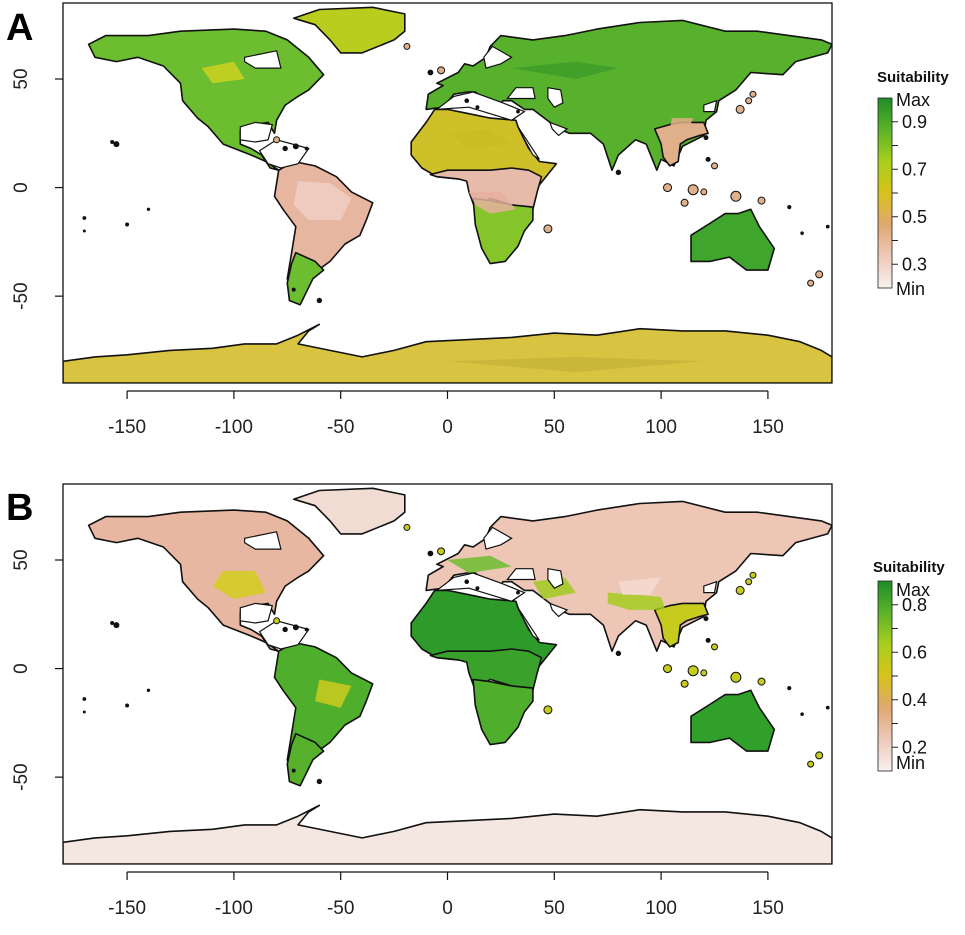  What do you see at coordinates (909, 567) in the screenshot?
I see `legend-title: Suitability` at bounding box center [909, 567].